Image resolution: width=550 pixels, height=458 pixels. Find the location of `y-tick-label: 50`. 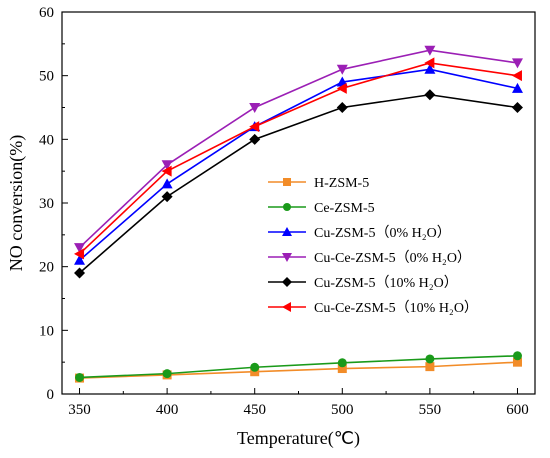

y-tick-label: 50 is located at coordinates (46, 77).